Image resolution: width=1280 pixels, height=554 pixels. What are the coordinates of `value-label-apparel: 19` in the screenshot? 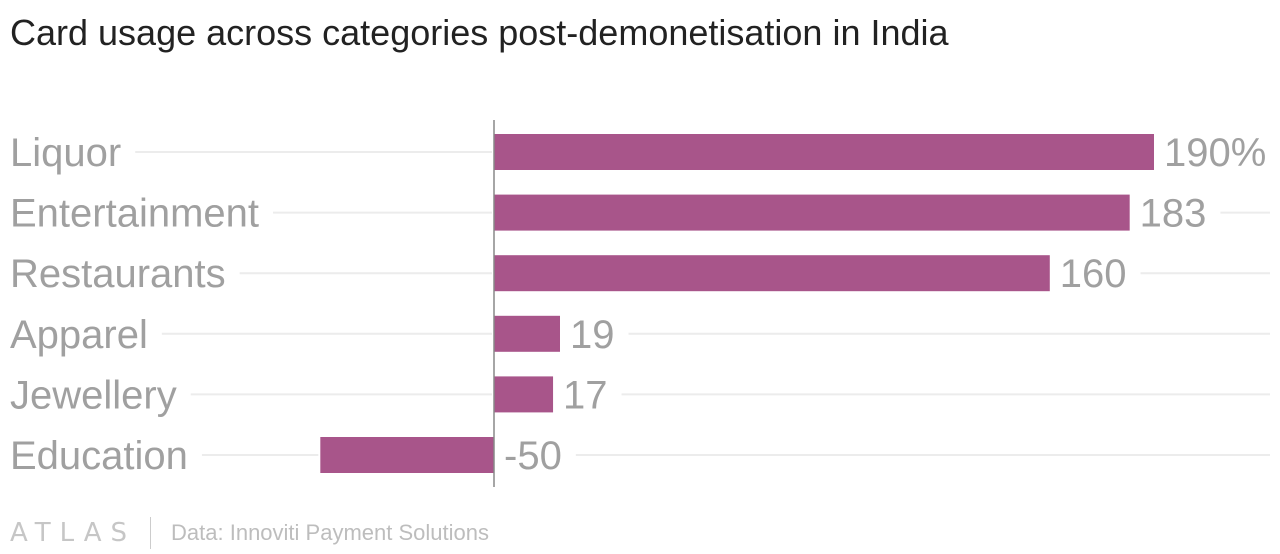 It's located at (592, 335).